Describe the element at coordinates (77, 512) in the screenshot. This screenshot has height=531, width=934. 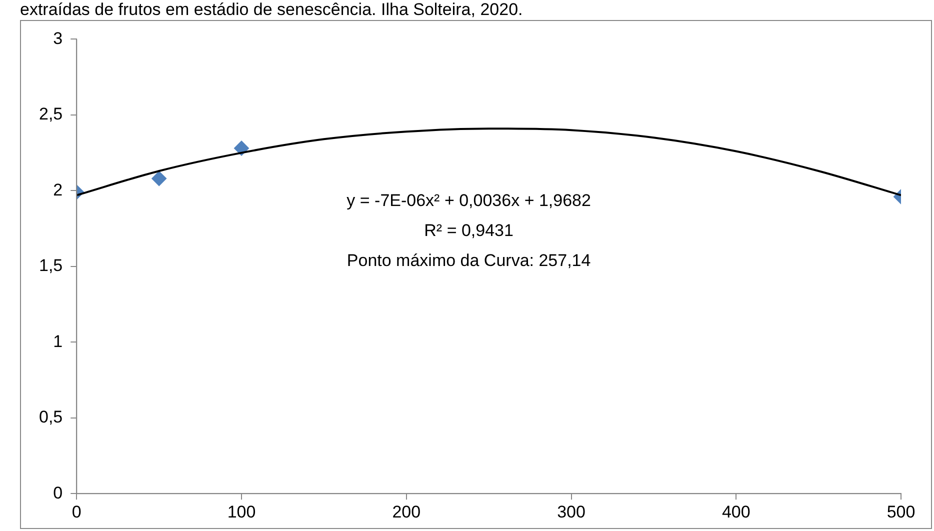
I see `x-tick-label: 0` at that location.